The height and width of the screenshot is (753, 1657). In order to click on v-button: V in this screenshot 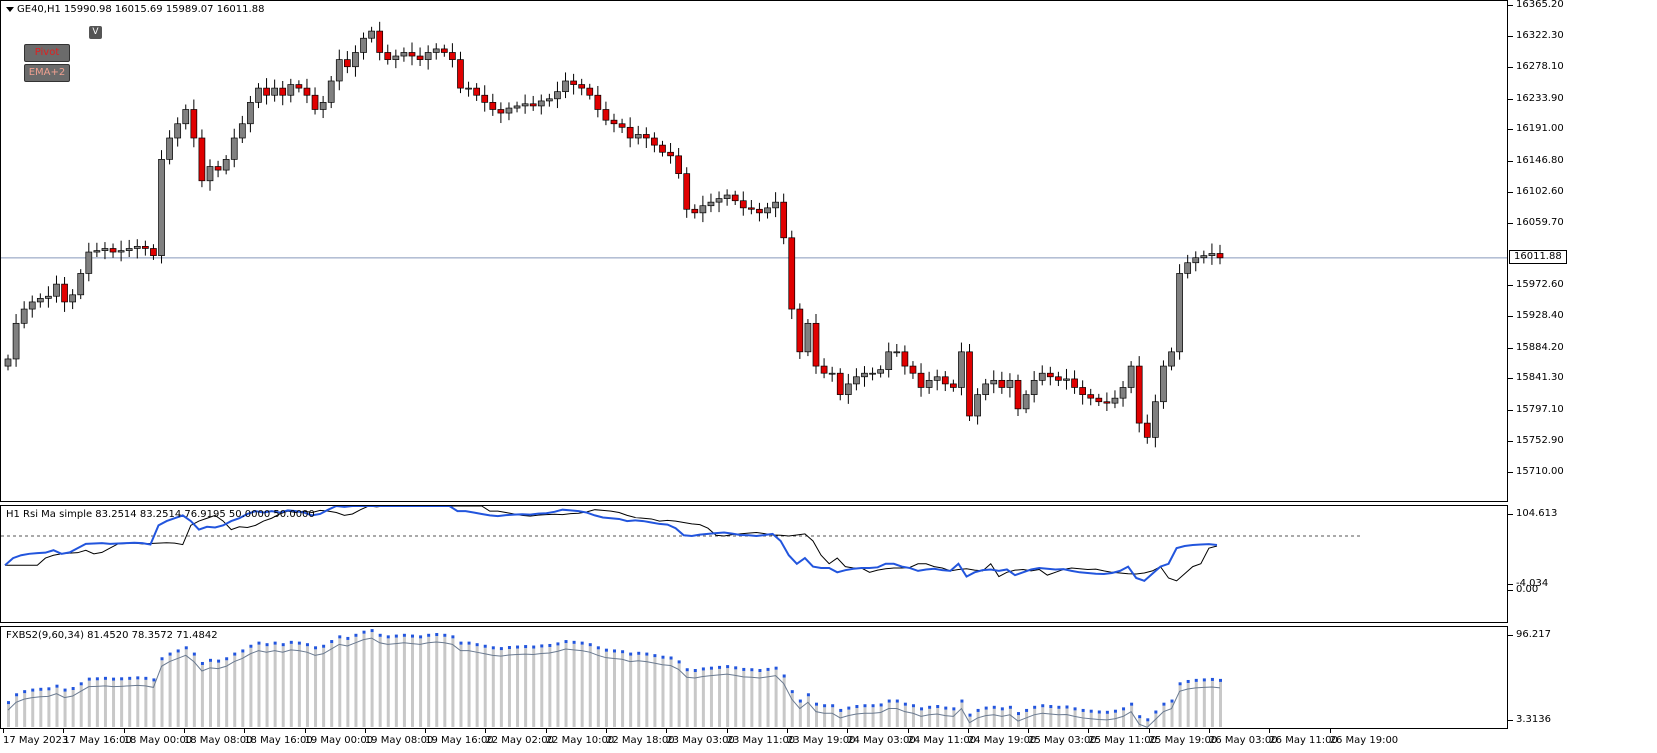, I will do `click(95, 32)`.